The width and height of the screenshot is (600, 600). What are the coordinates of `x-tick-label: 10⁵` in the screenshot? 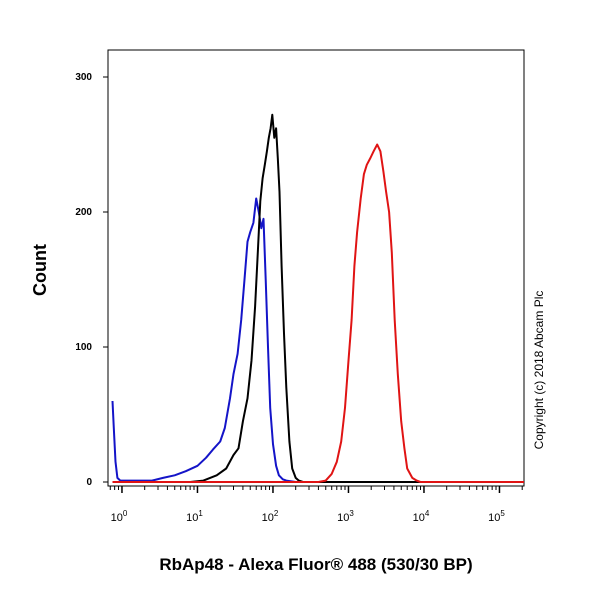 It's located at (496, 516).